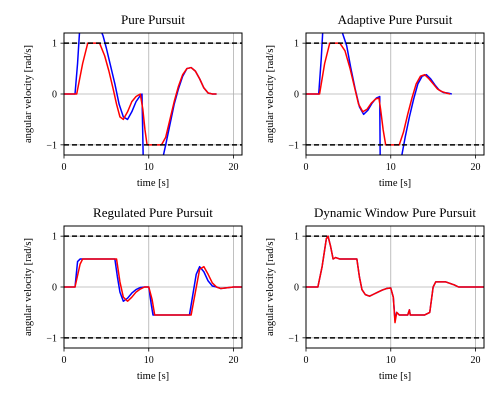 This screenshot has height=400, width=500. I want to click on panel-title: Dynamic Window Pure Pursuit, so click(395, 212).